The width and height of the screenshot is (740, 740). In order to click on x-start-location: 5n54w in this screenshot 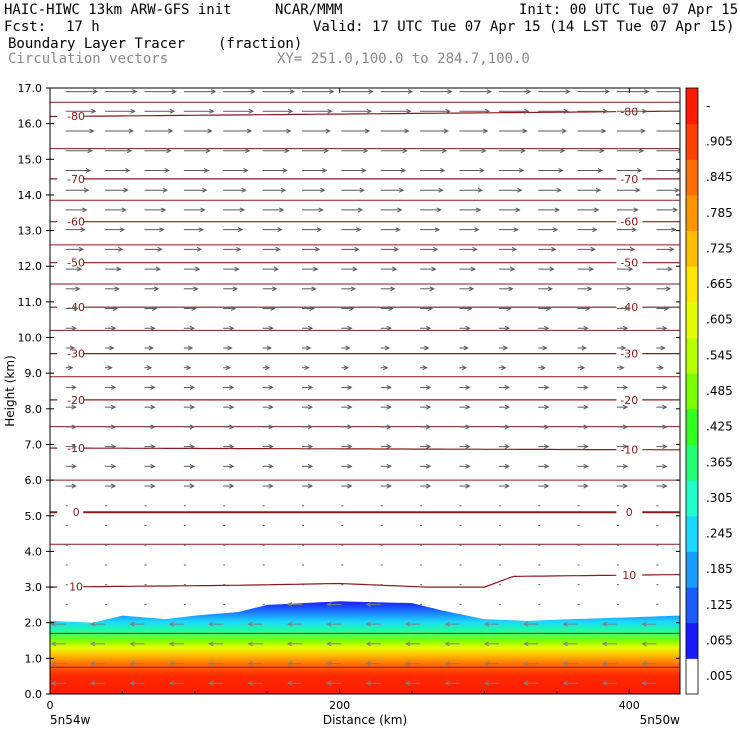, I will do `click(70, 720)`.